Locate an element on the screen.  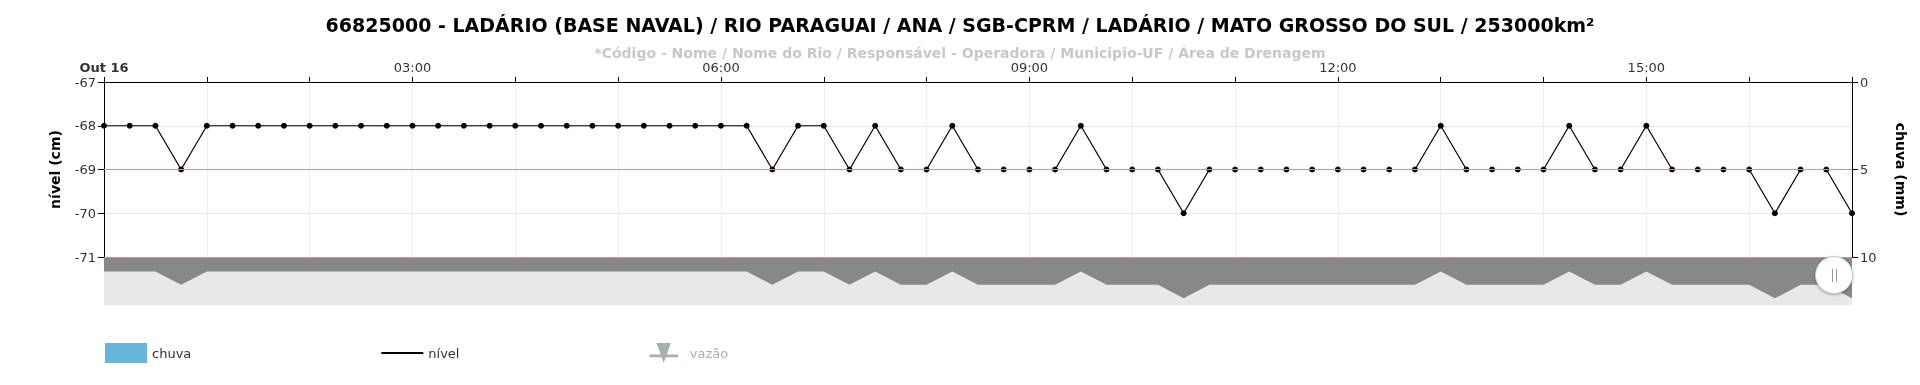
y-tick-label: -68 is located at coordinates (85, 126).